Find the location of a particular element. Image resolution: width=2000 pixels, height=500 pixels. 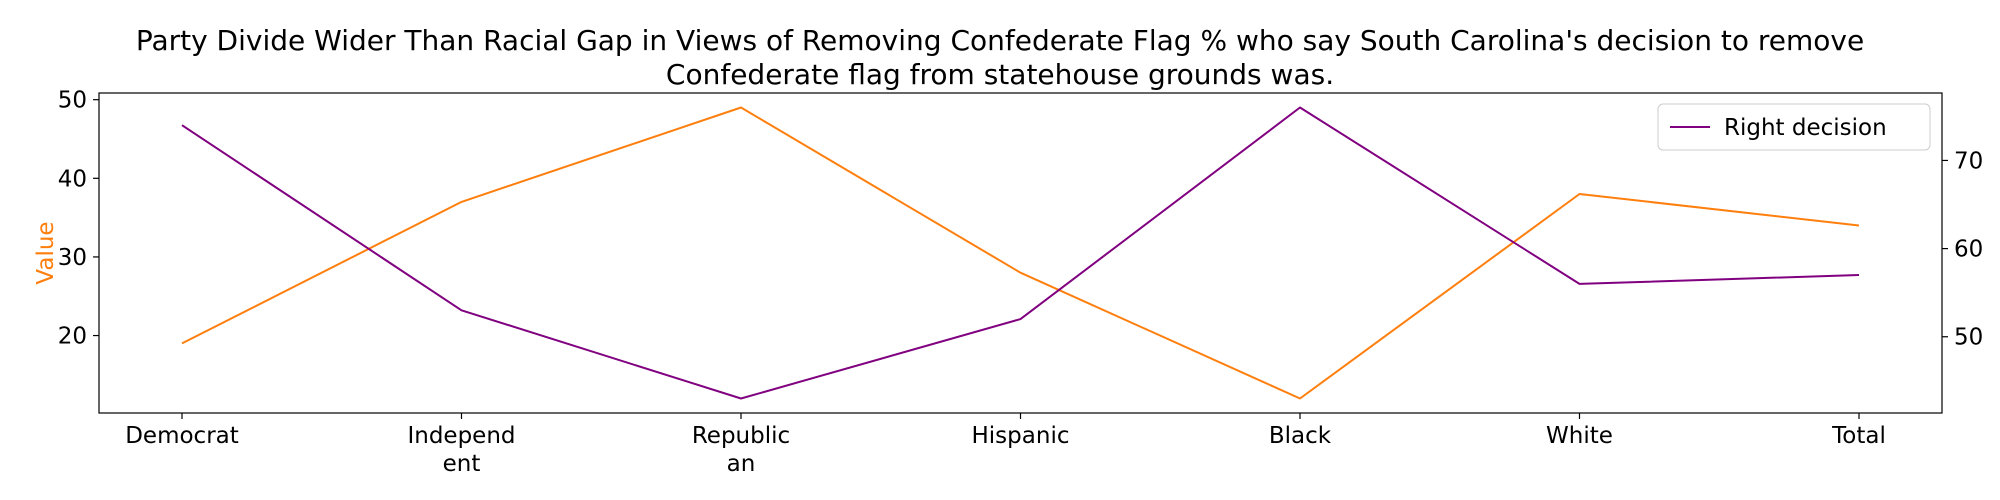

x-tick-label: White is located at coordinates (1579, 436).